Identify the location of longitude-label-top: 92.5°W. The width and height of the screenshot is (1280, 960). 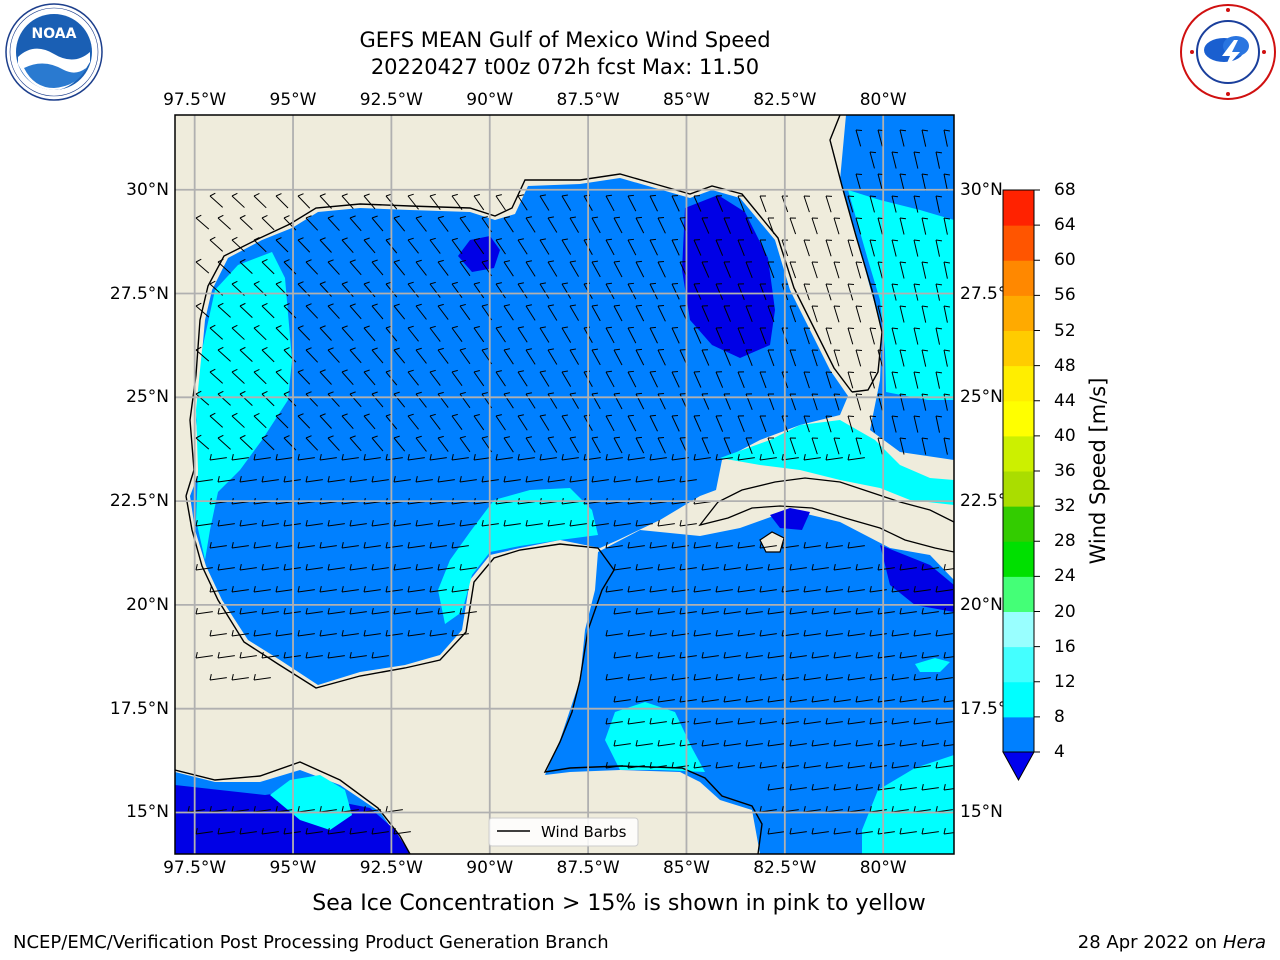
(391, 100).